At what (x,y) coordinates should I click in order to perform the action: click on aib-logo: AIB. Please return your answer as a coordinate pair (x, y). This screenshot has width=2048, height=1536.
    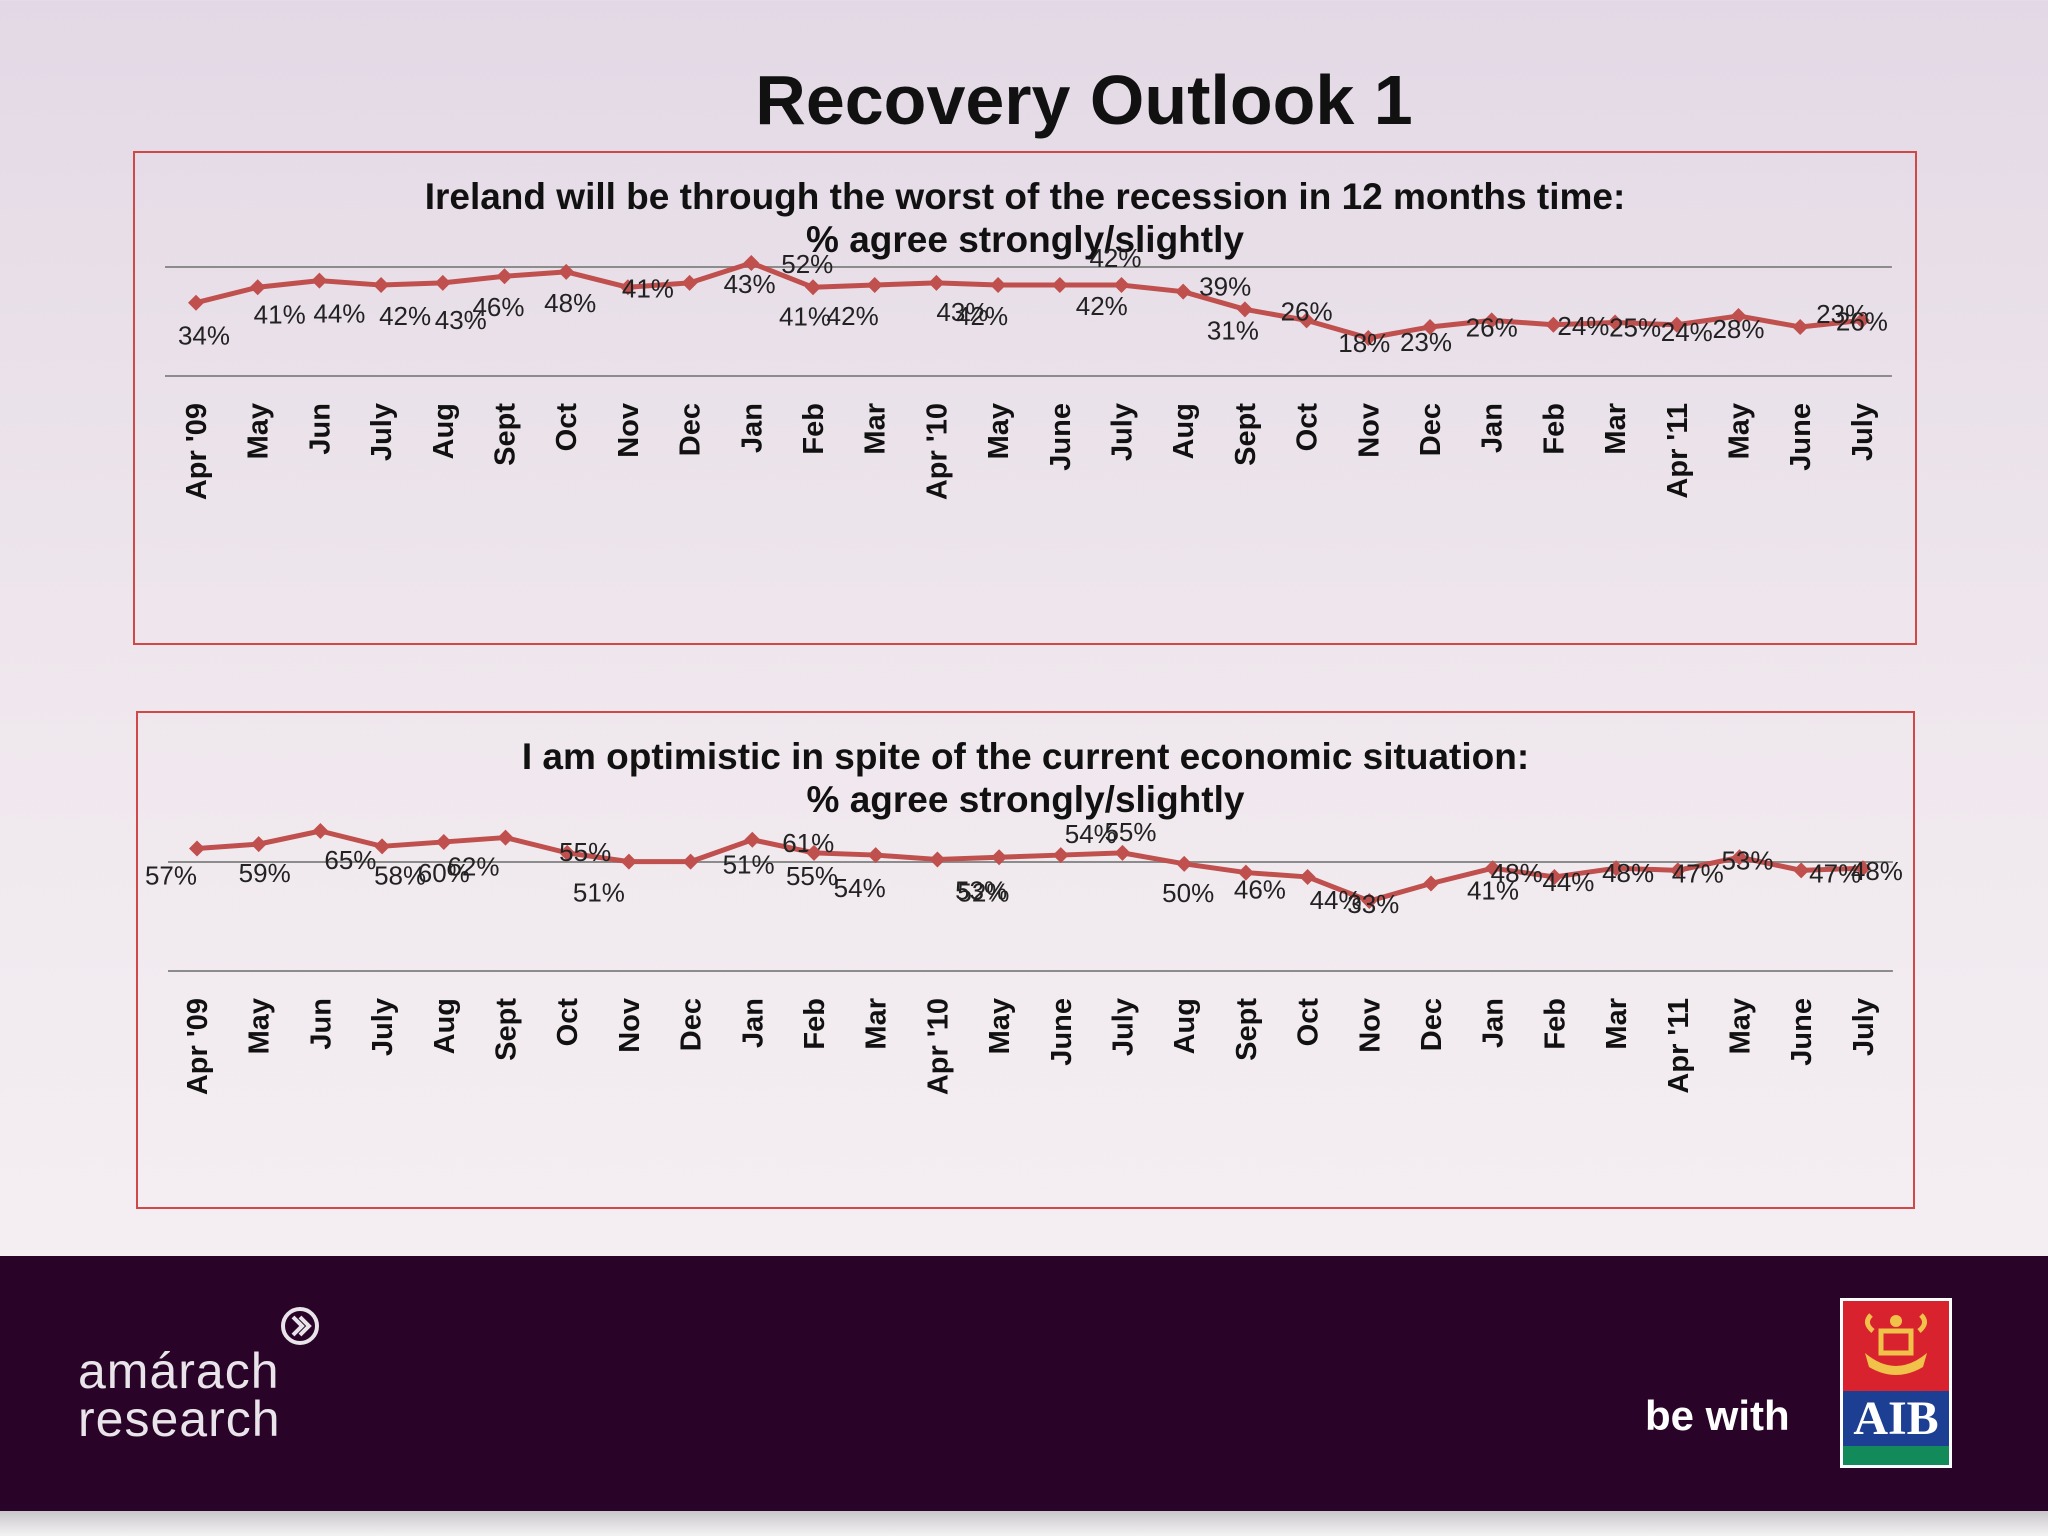
    Looking at the image, I should click on (1896, 1383).